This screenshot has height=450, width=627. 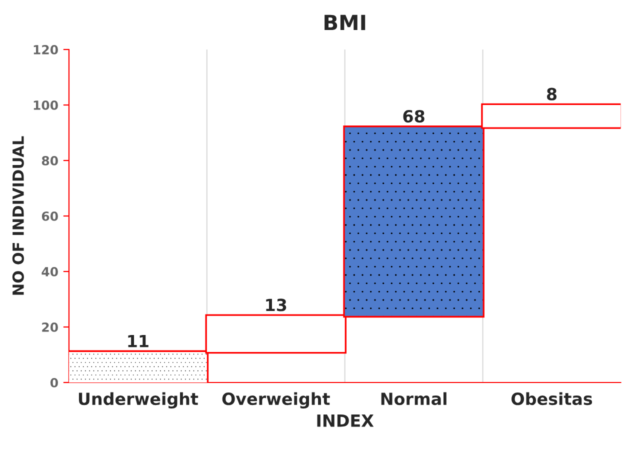 What do you see at coordinates (138, 341) in the screenshot?
I see `data-label: 11` at bounding box center [138, 341].